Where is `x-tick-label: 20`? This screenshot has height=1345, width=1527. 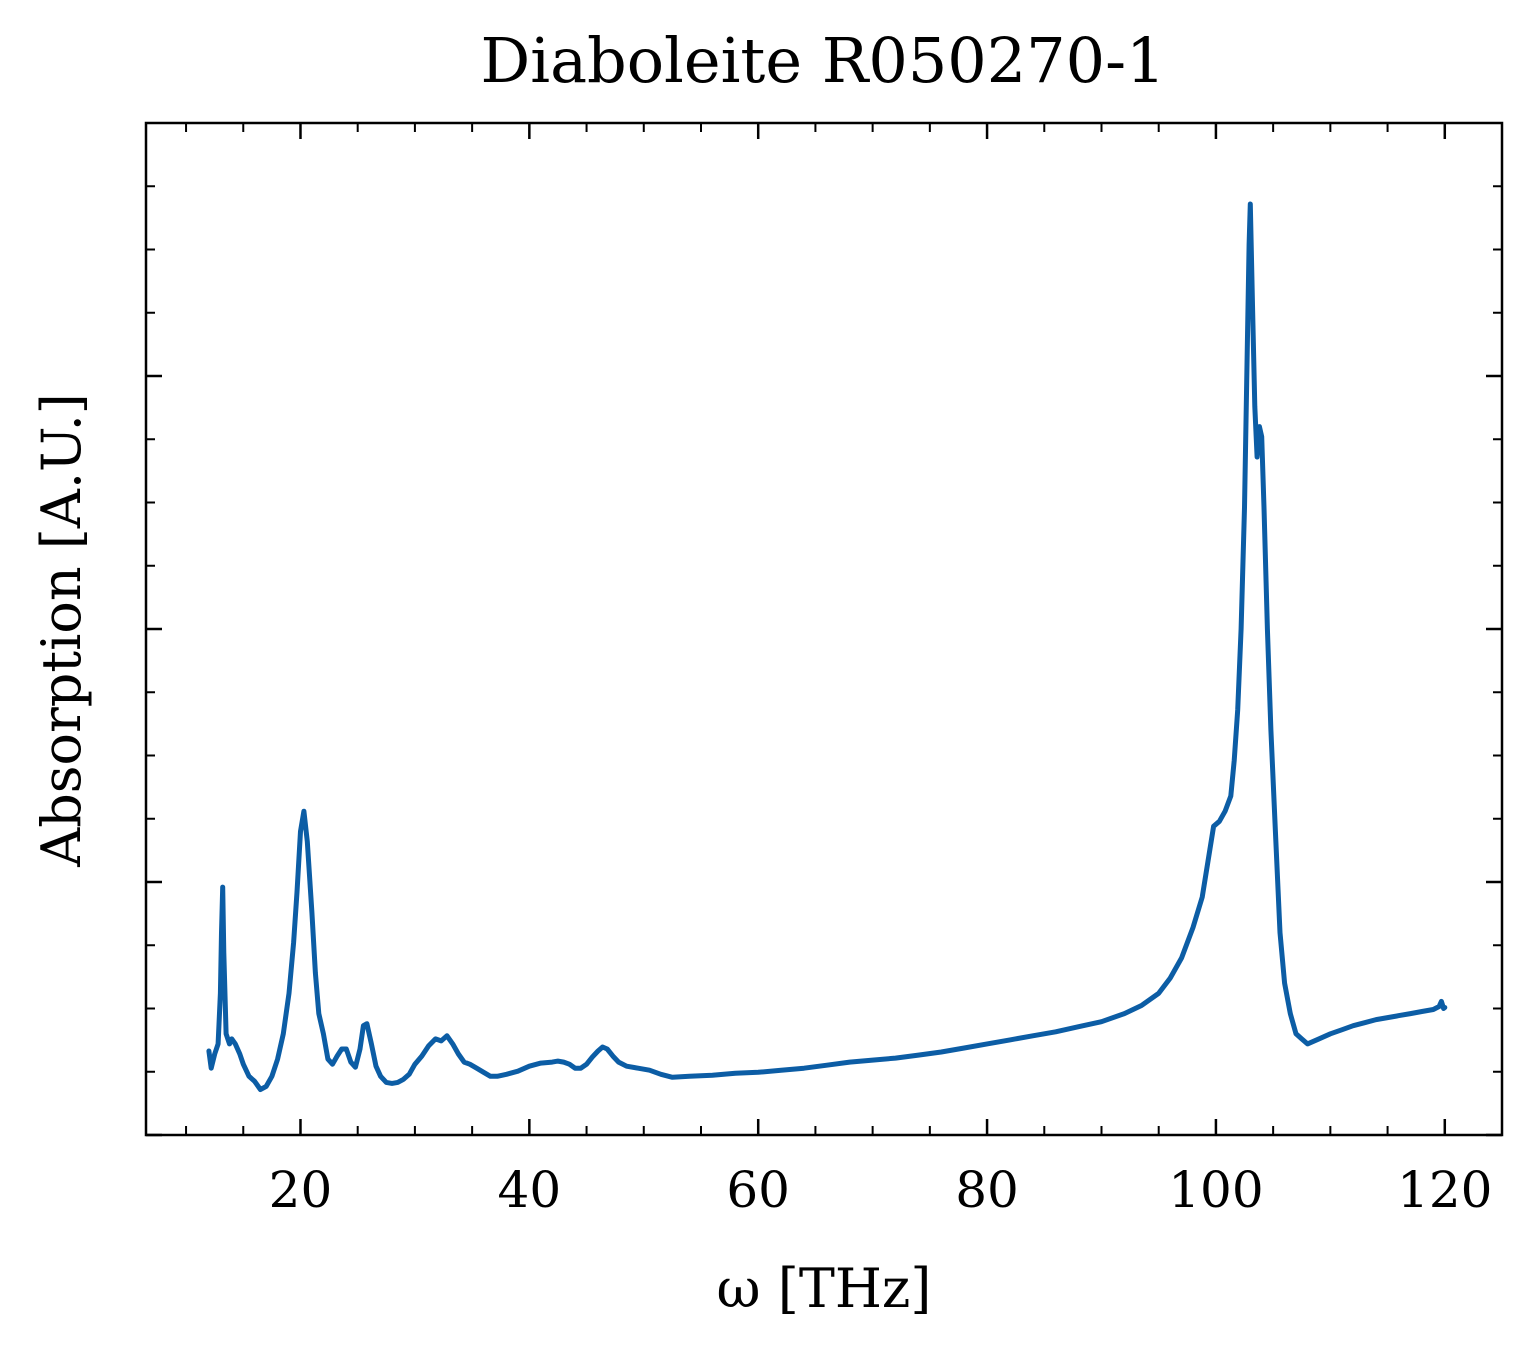 x-tick-label: 20 is located at coordinates (301, 1190).